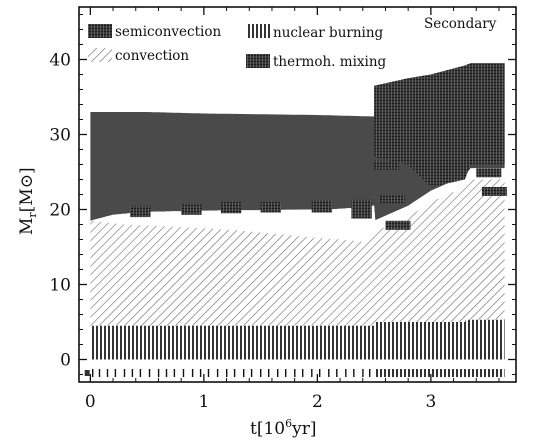  What do you see at coordinates (100, 31) in the screenshot?
I see `legend-swatch-semiconvection` at bounding box center [100, 31].